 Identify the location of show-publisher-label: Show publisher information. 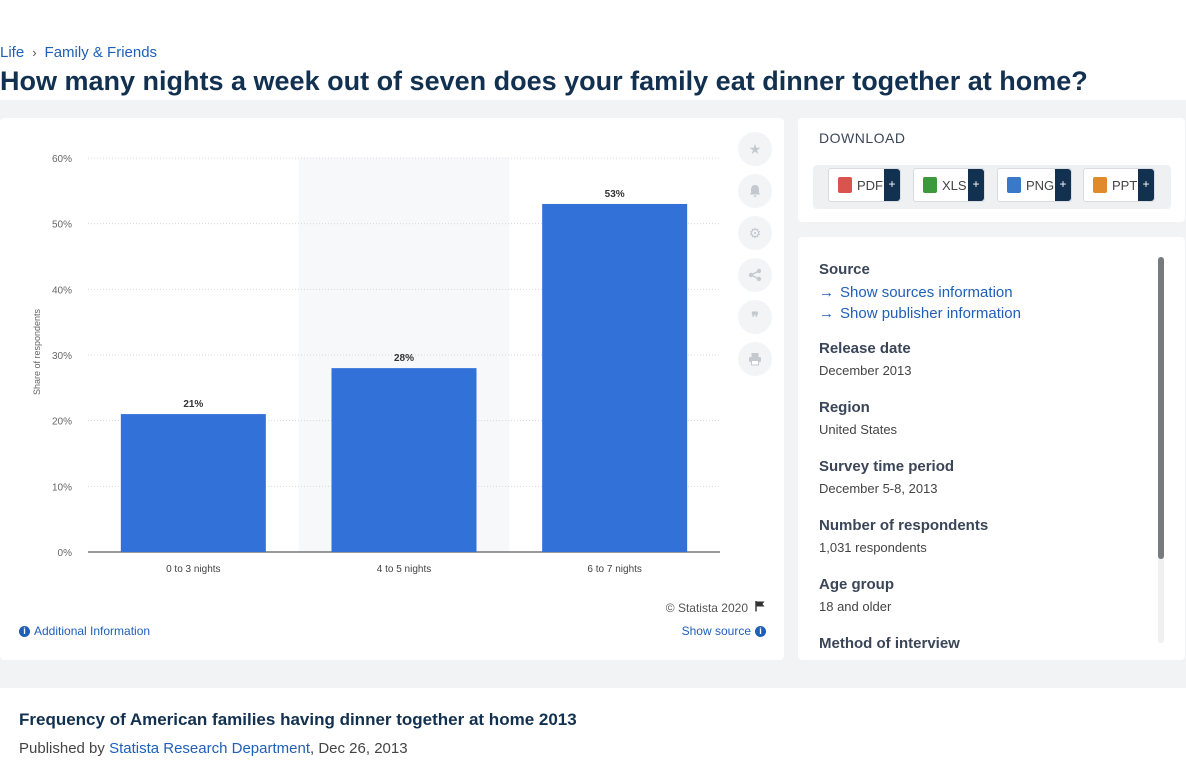
(930, 313).